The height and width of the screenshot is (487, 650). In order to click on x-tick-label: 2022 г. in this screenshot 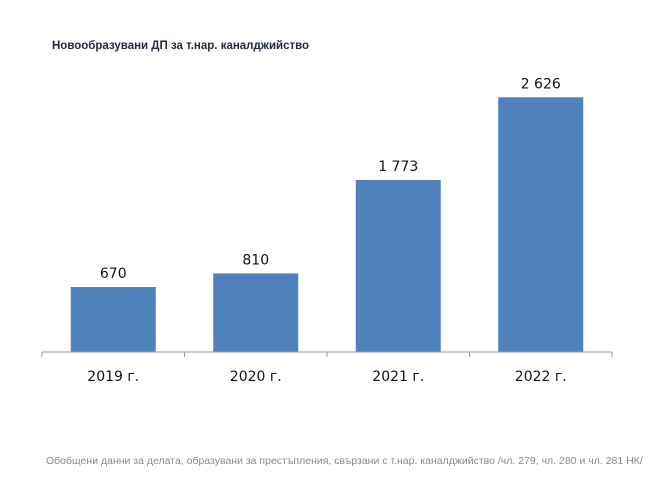, I will do `click(541, 377)`.